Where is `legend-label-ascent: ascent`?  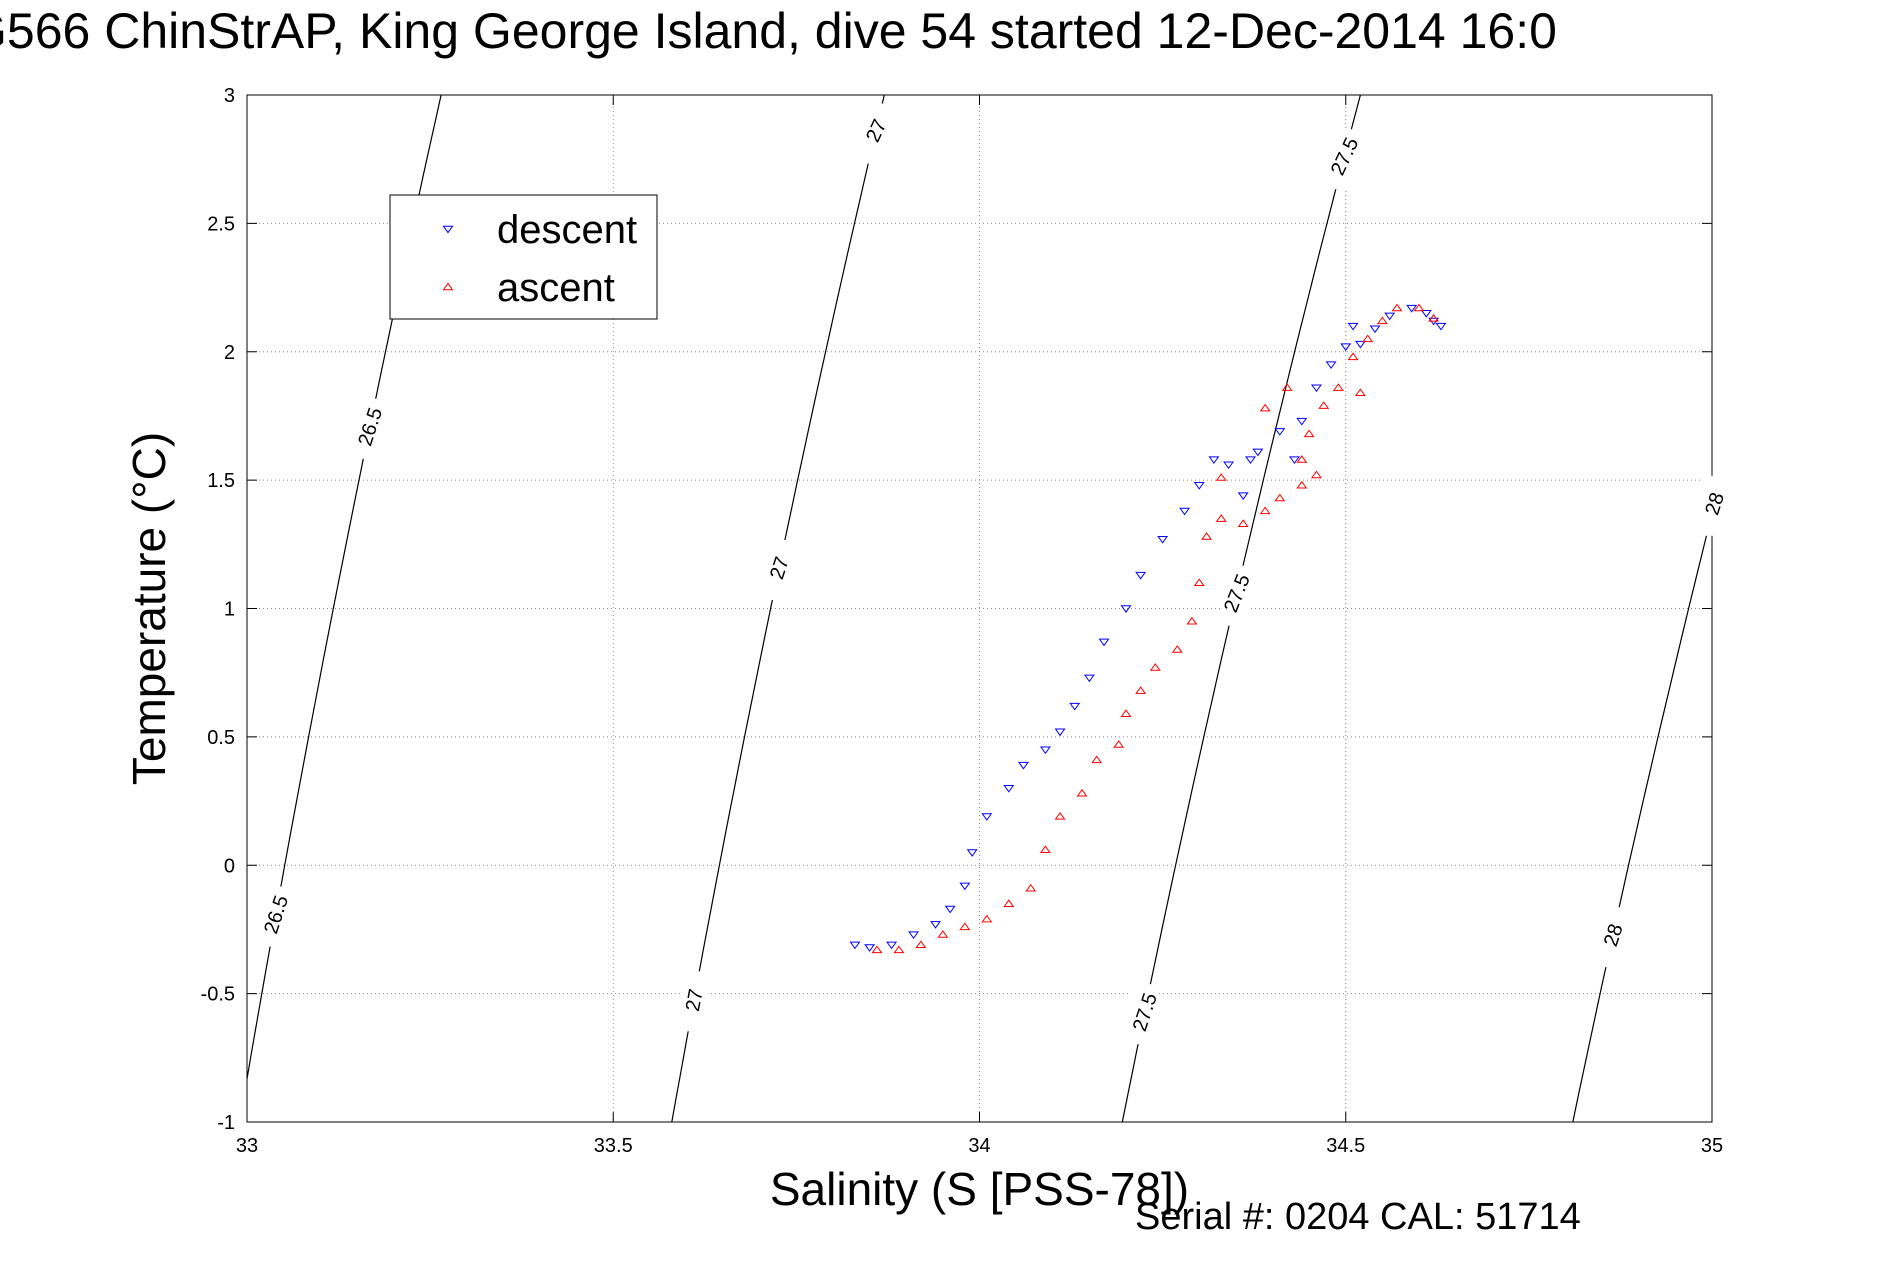 legend-label-ascent: ascent is located at coordinates (556, 288).